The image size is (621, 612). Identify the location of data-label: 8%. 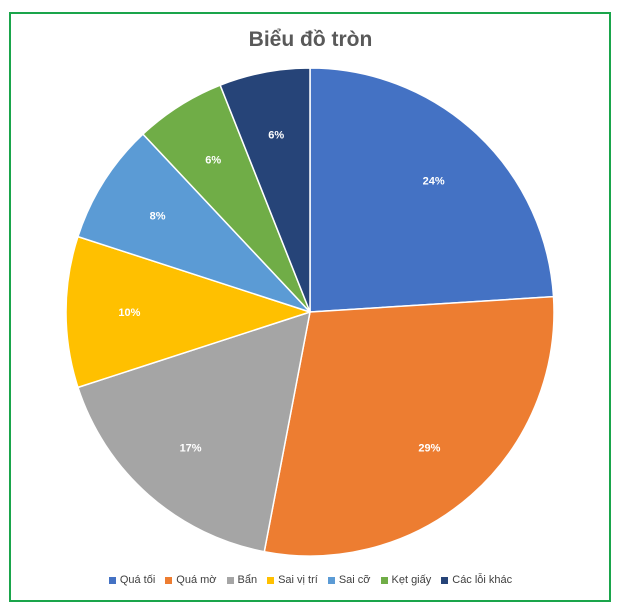
(158, 216).